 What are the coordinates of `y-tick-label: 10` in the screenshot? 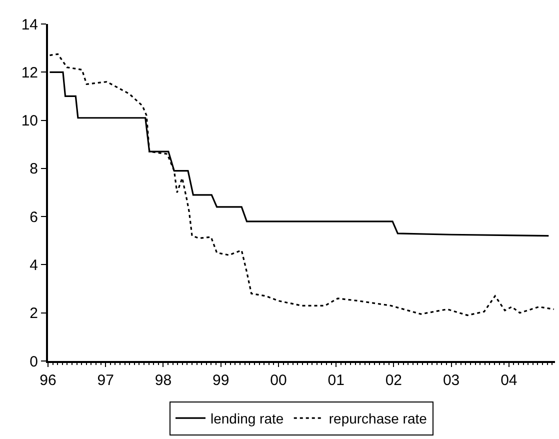 It's located at (29, 121).